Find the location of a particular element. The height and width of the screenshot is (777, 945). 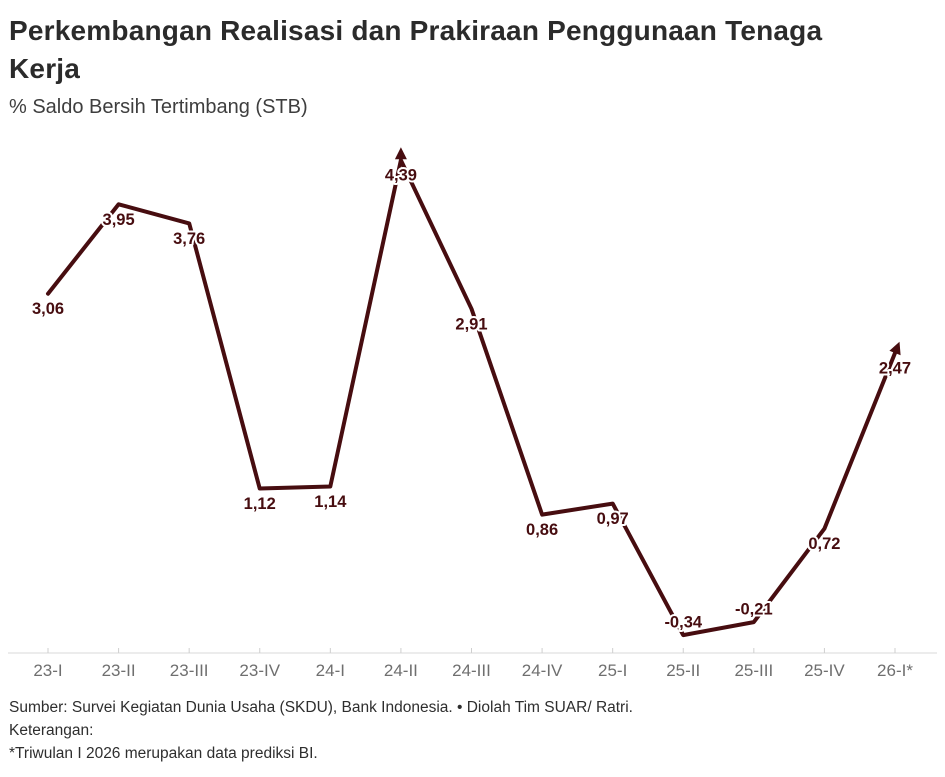

data-point-label: 0,97 is located at coordinates (613, 519).